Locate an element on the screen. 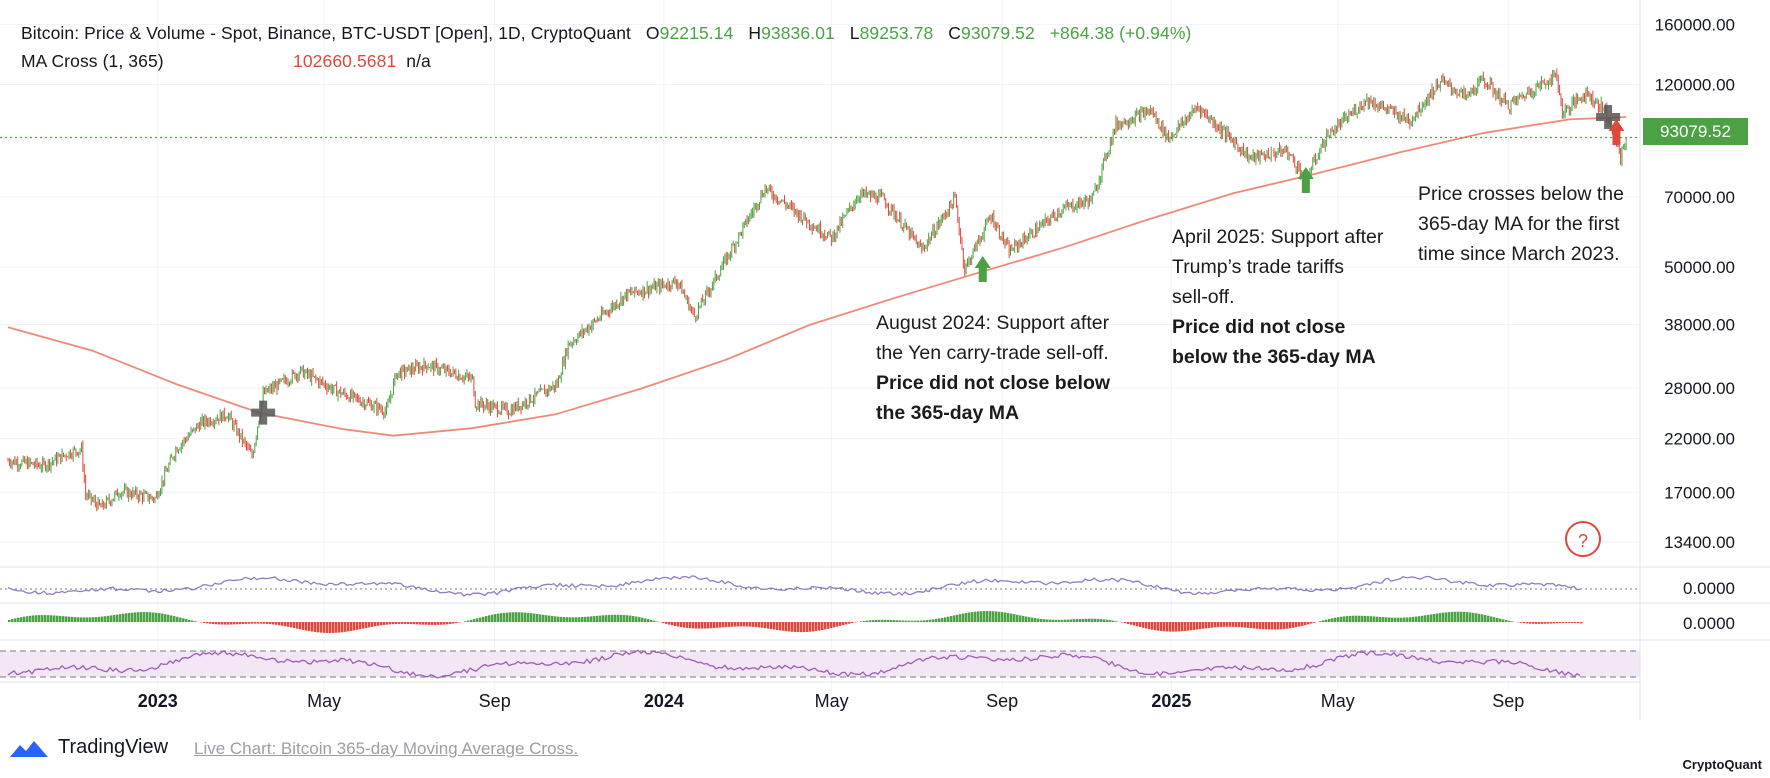 This screenshot has width=1770, height=778. y-tick-label: 13400.00 is located at coordinates (1699, 542).